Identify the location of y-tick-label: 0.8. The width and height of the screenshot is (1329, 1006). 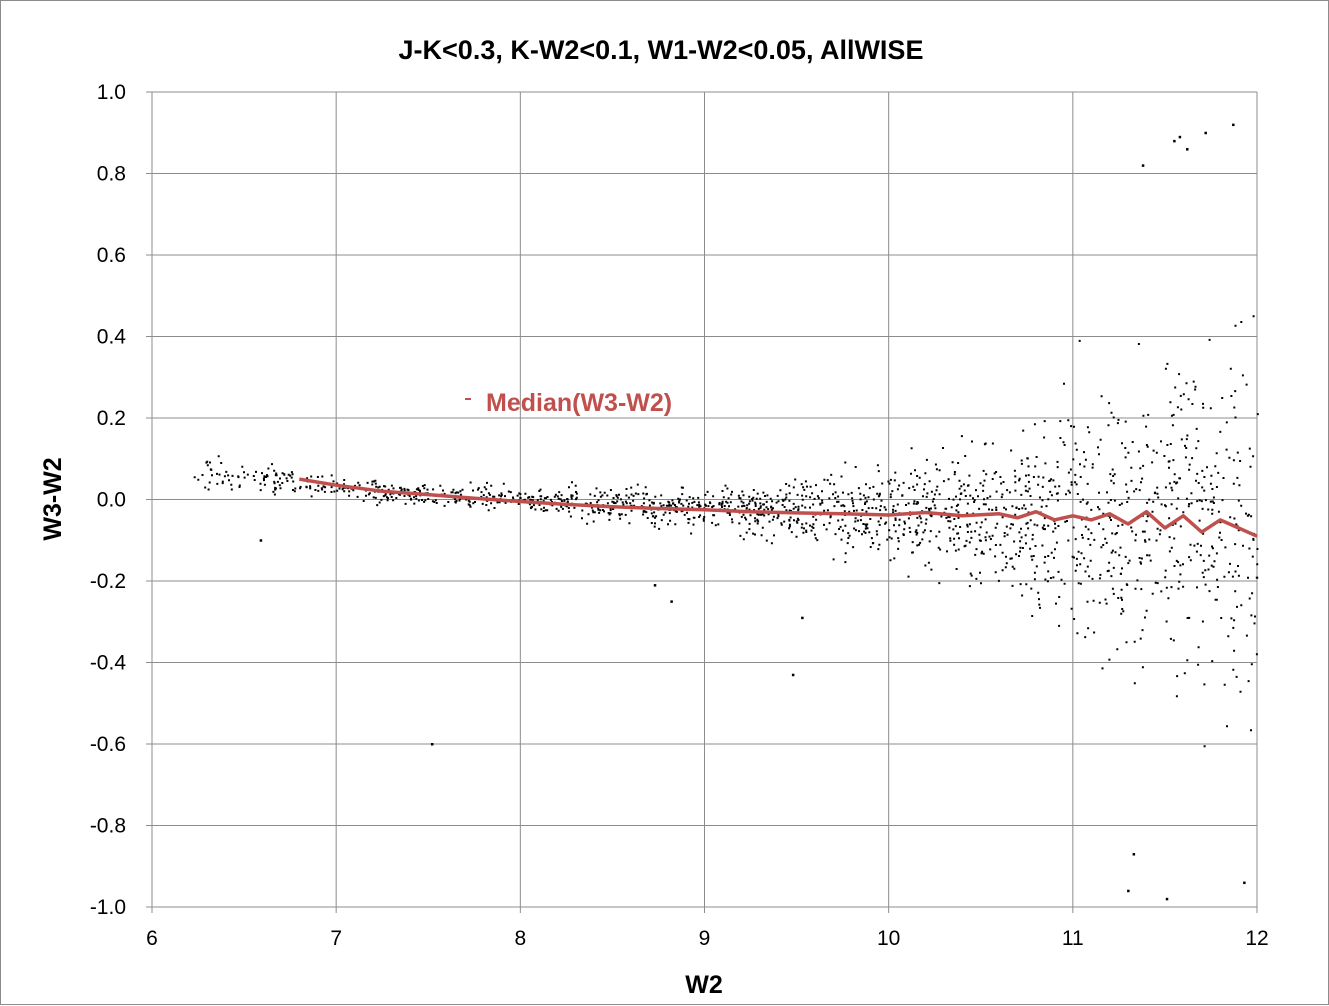
(111, 174).